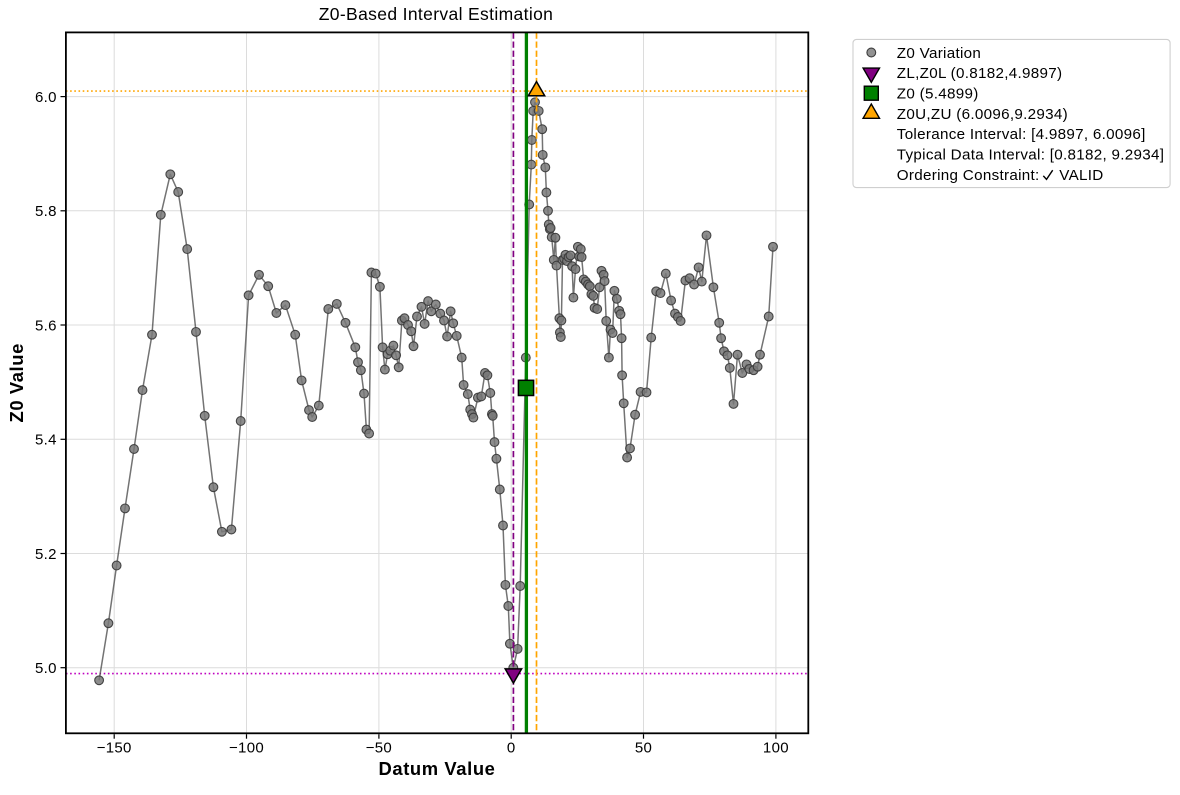  I want to click on svg-text: VALID, so click(1081, 175).